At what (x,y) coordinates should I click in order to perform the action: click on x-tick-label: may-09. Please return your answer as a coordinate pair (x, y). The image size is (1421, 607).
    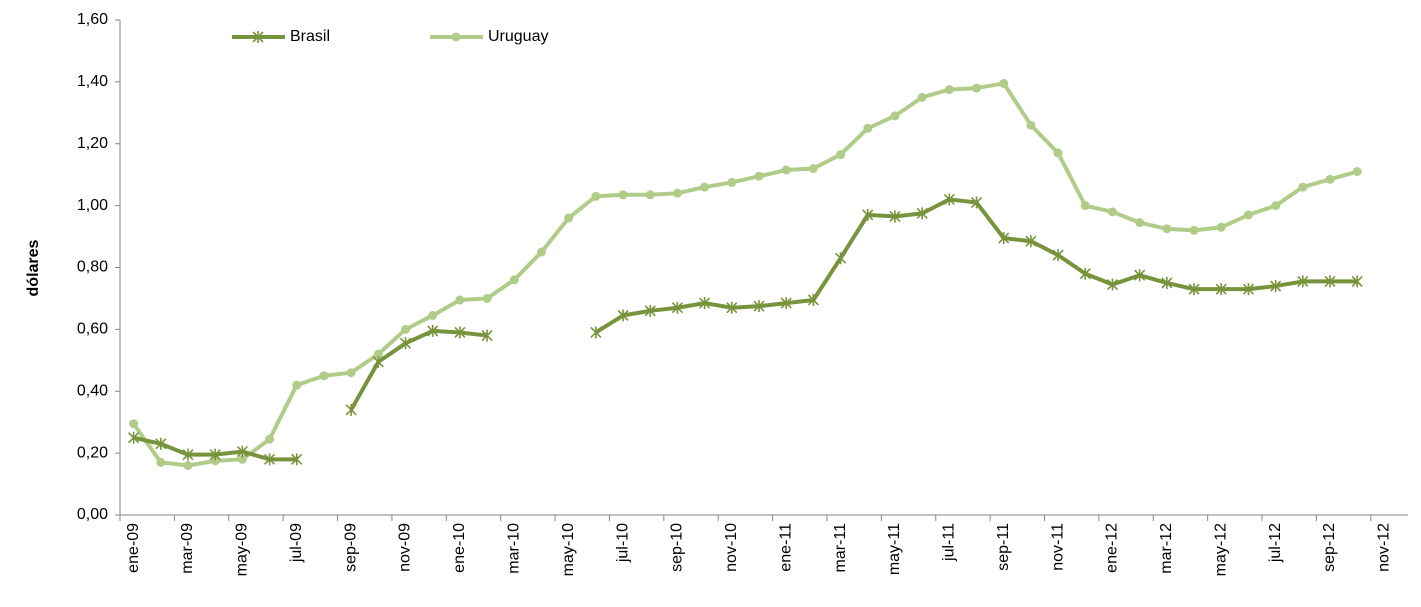
    Looking at the image, I should click on (242, 549).